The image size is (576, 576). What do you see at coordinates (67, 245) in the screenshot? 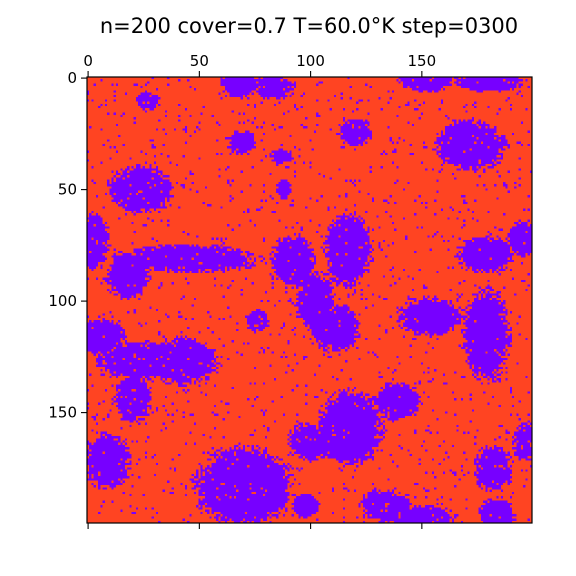
I see `y-axis-left: 0 50 100 150` at bounding box center [67, 245].